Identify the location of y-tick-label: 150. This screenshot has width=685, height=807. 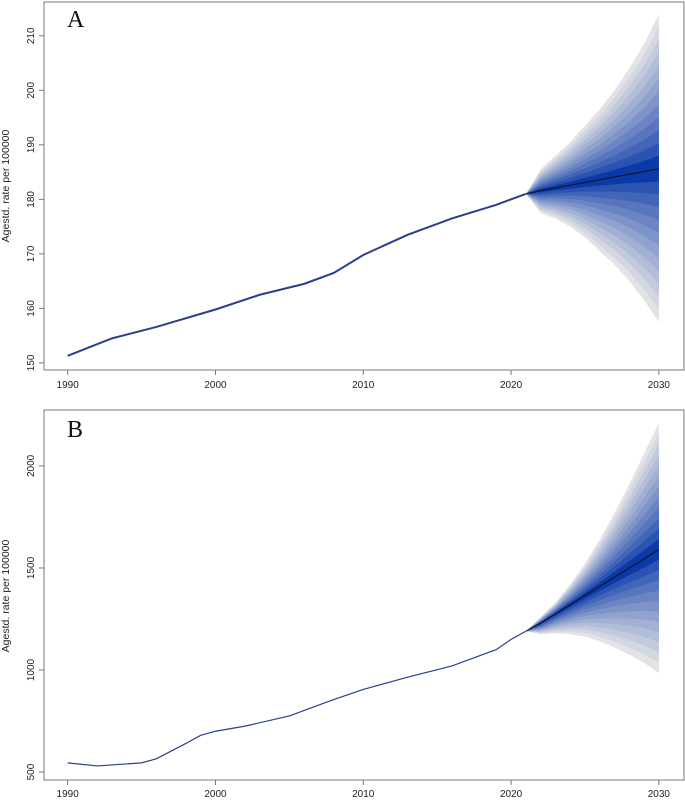
(31, 362).